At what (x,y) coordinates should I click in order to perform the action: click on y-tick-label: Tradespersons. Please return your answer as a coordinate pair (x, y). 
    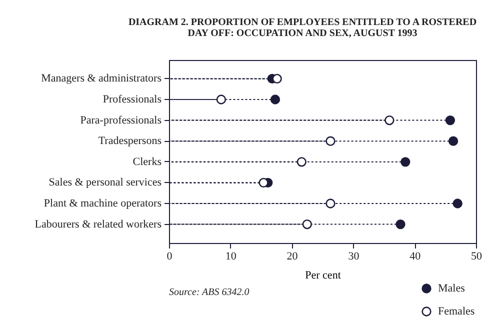
    Looking at the image, I should click on (130, 141).